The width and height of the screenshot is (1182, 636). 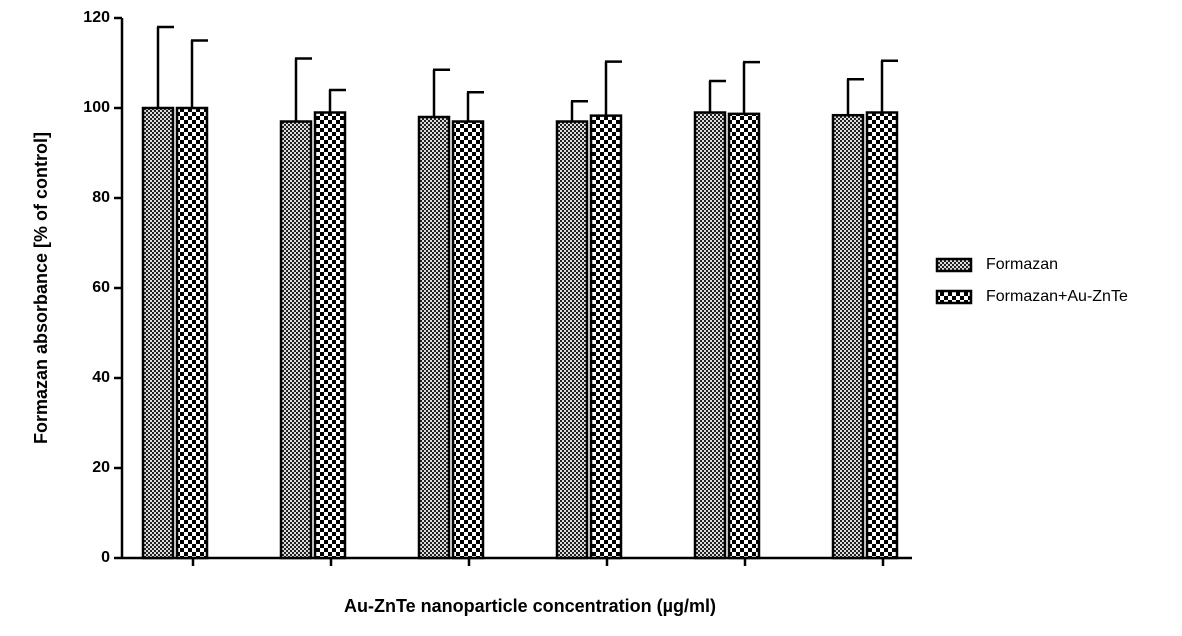 I want to click on legend-label: Formazan, so click(x=1022, y=264).